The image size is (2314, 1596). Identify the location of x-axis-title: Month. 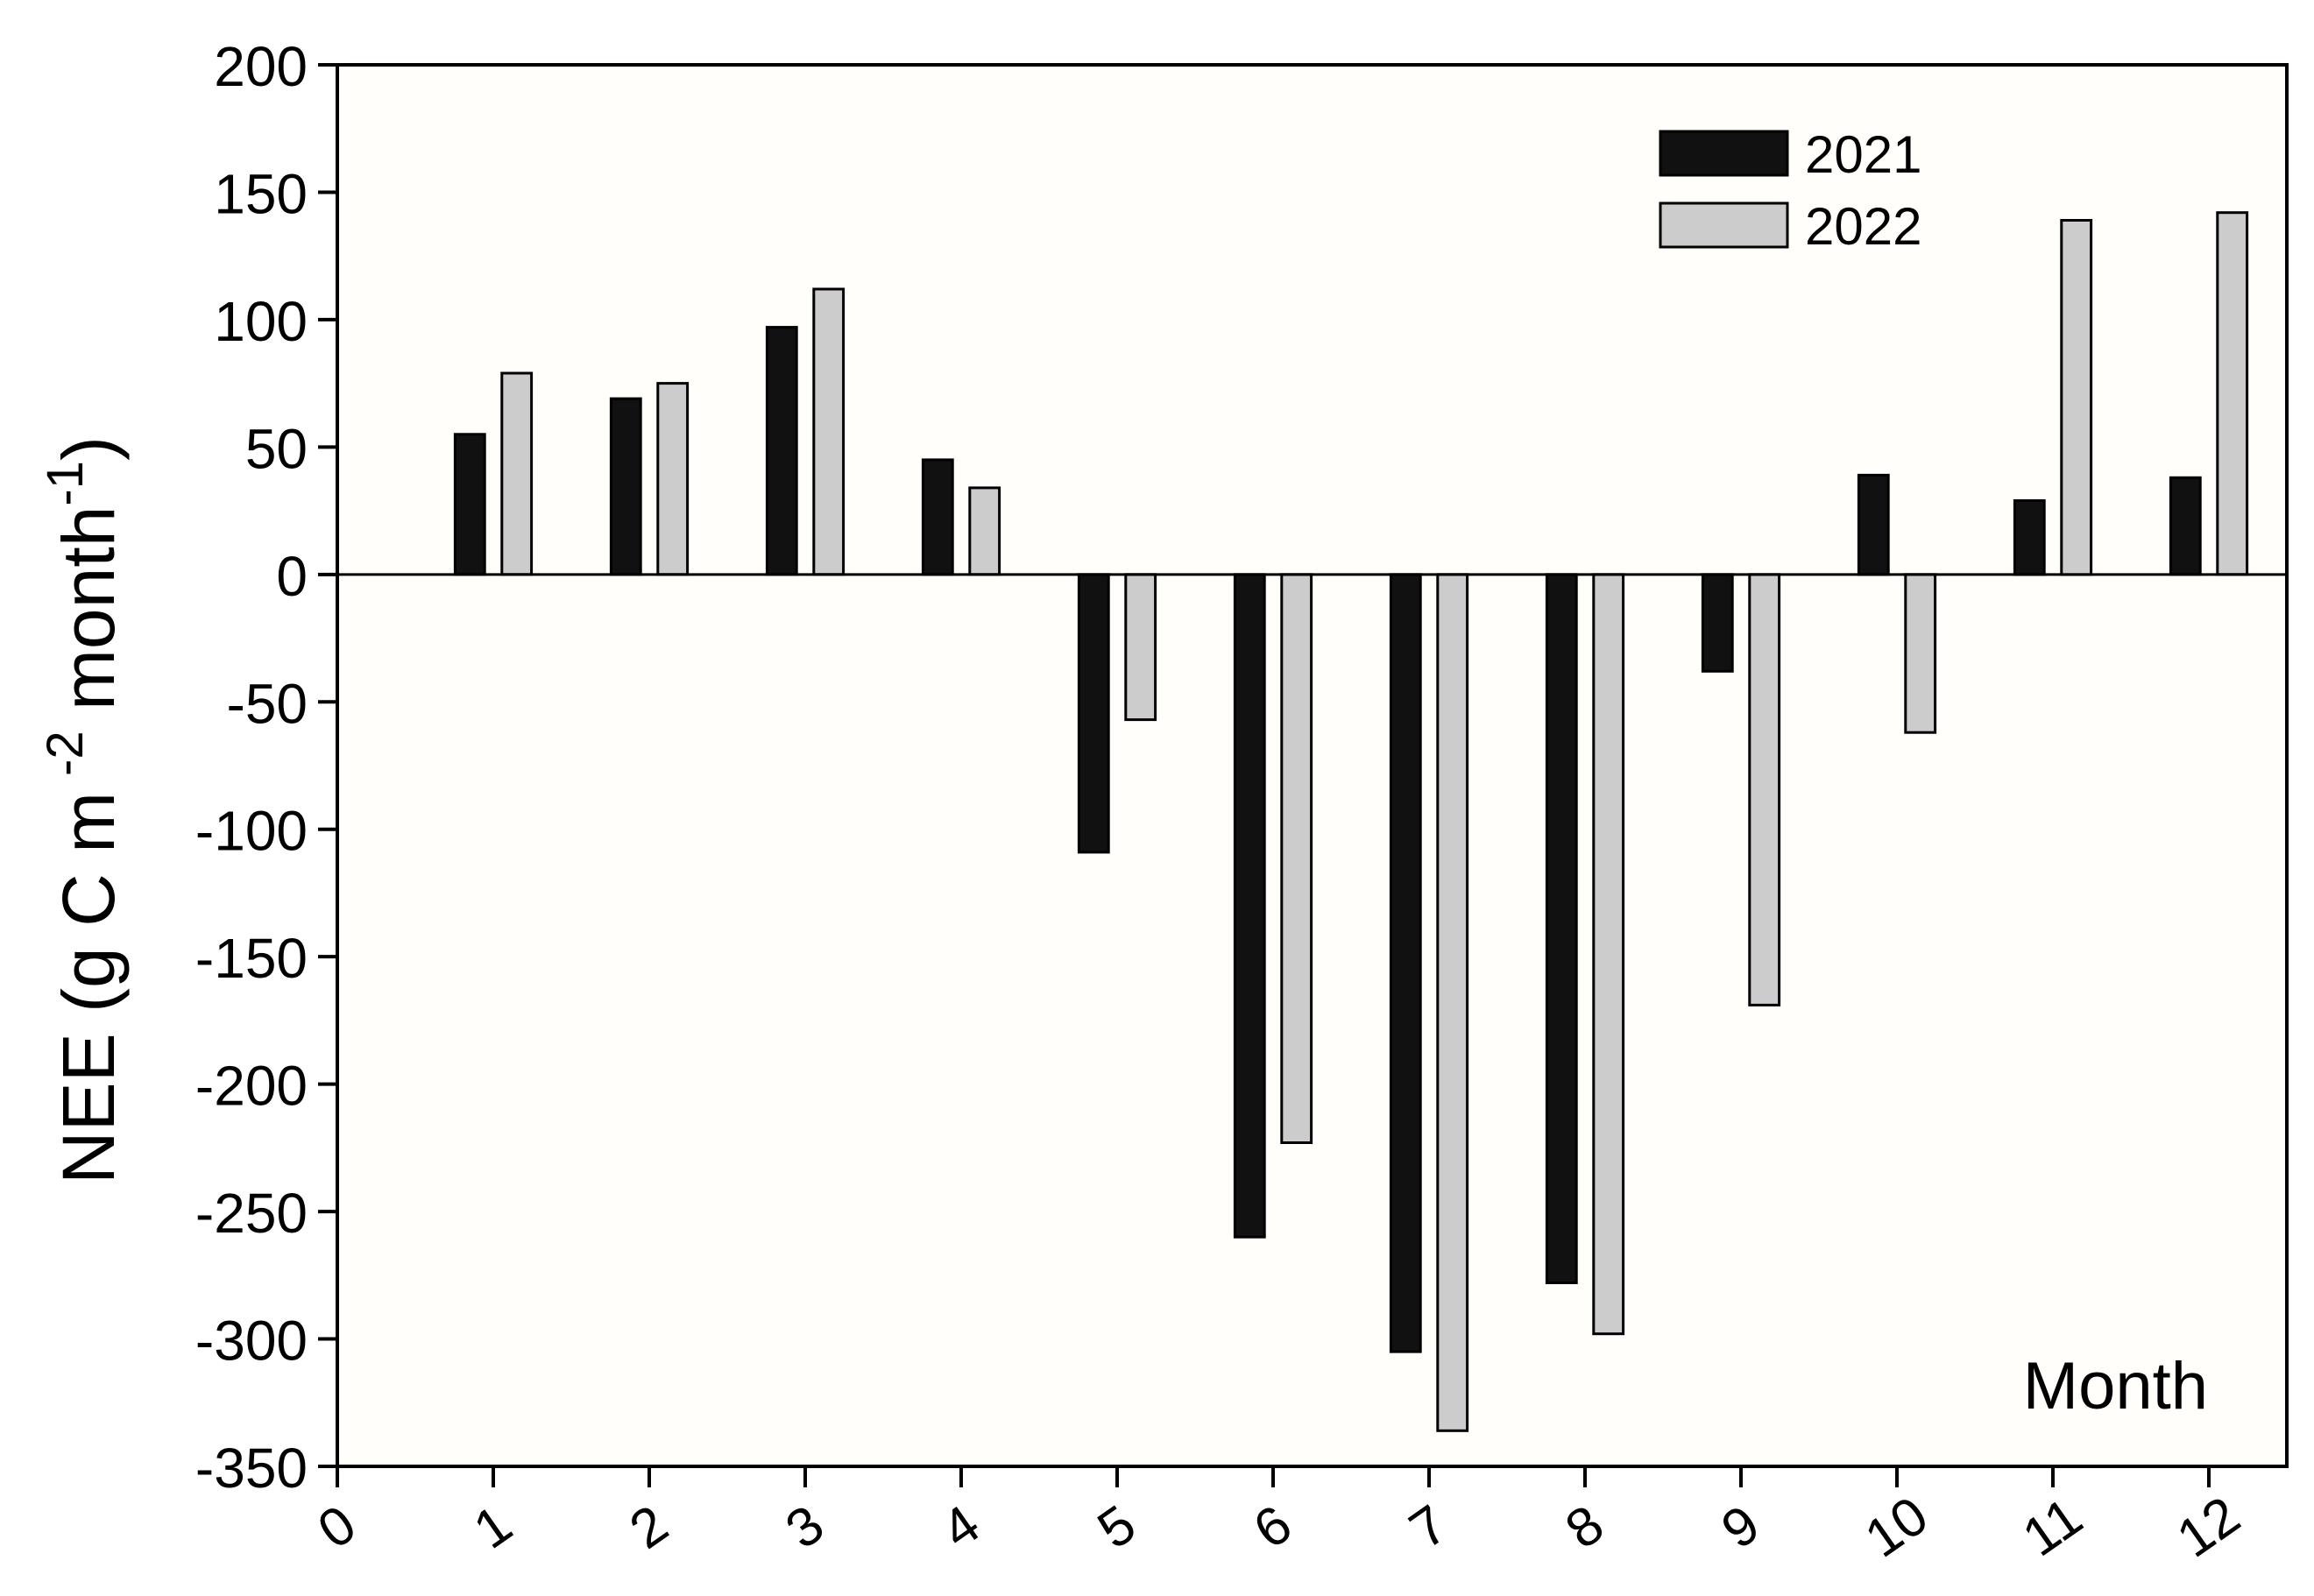
(2115, 1386).